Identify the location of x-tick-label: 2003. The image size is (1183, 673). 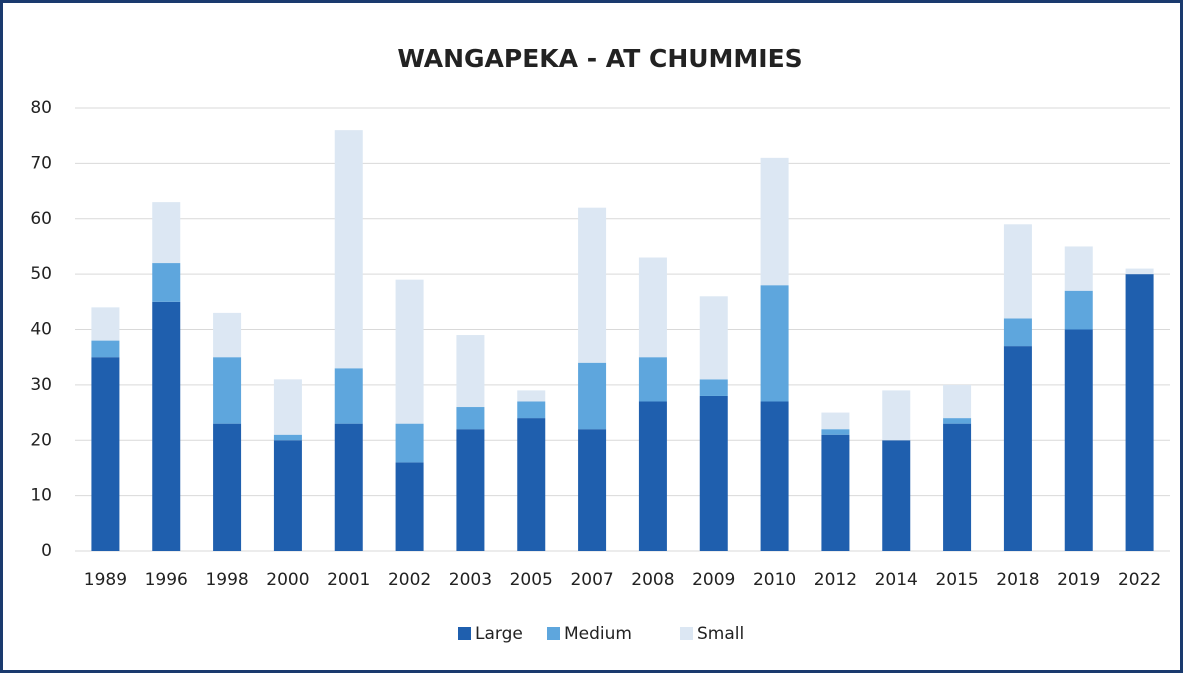
(470, 580).